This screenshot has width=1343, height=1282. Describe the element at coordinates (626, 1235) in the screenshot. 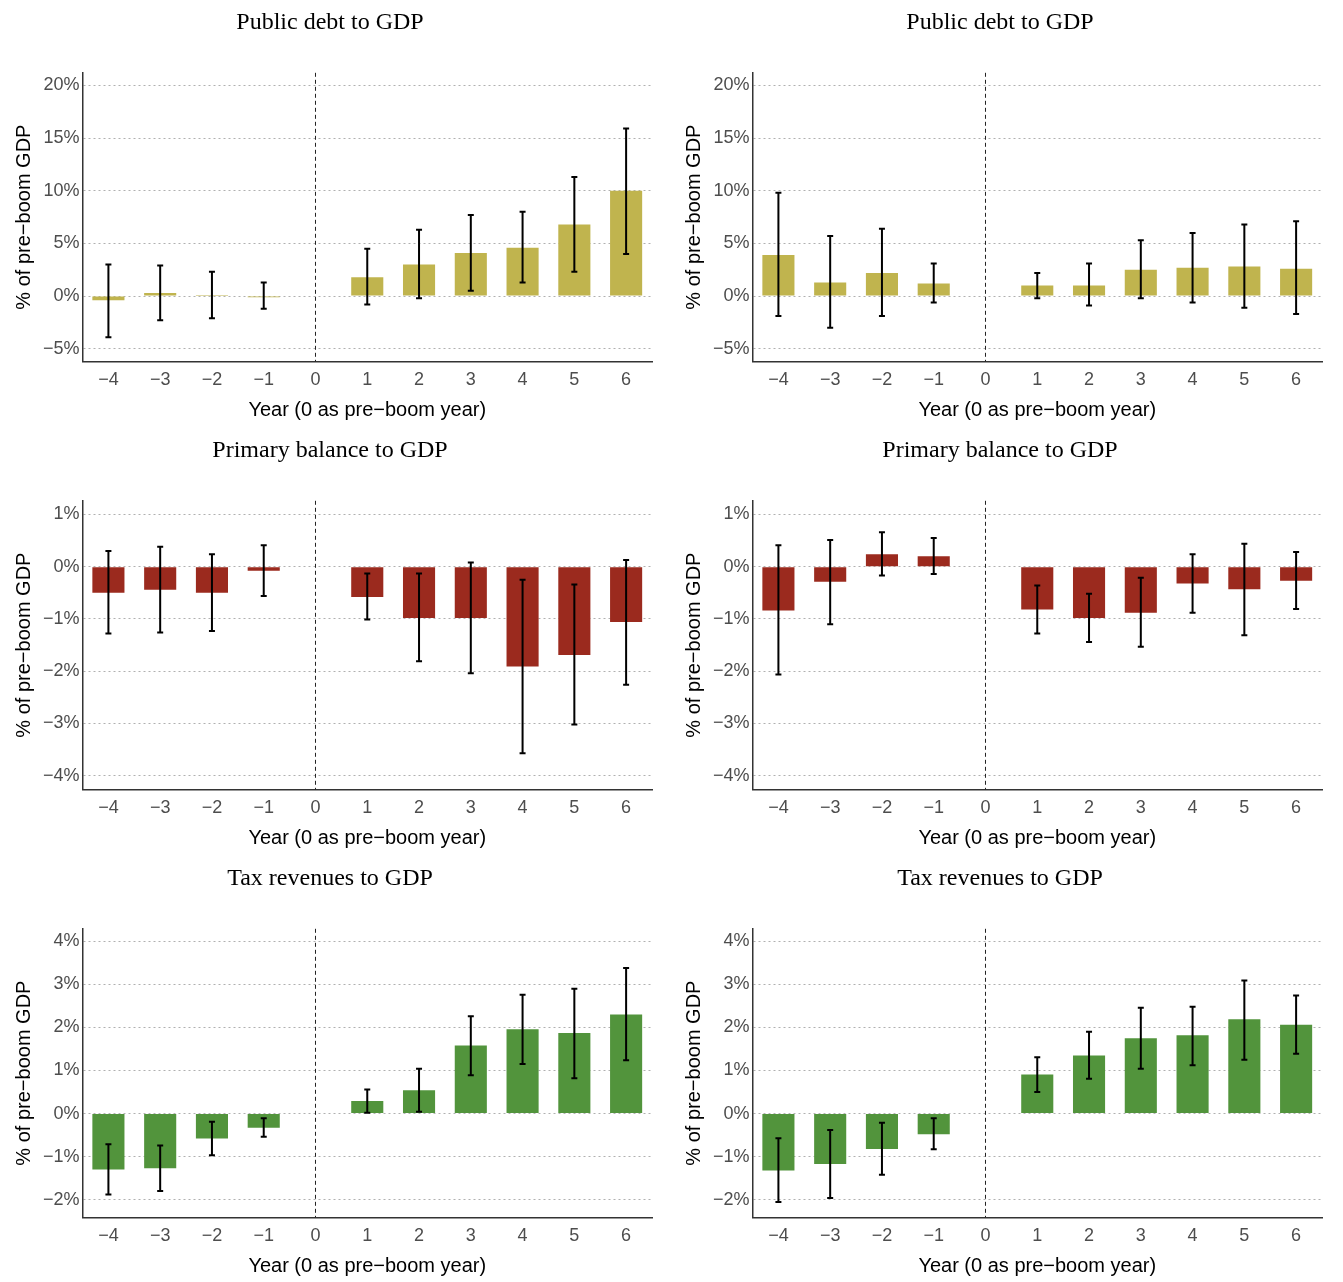

I see `x-tick-label: 6` at that location.